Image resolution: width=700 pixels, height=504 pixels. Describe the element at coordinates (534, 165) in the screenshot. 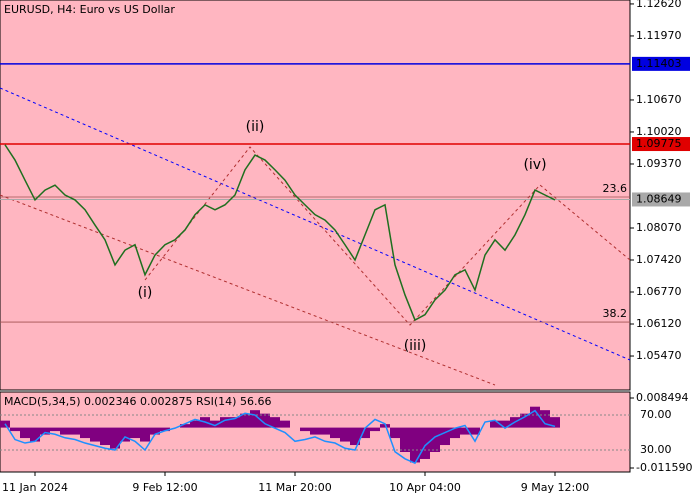

I see `wave-label: (iv)` at that location.